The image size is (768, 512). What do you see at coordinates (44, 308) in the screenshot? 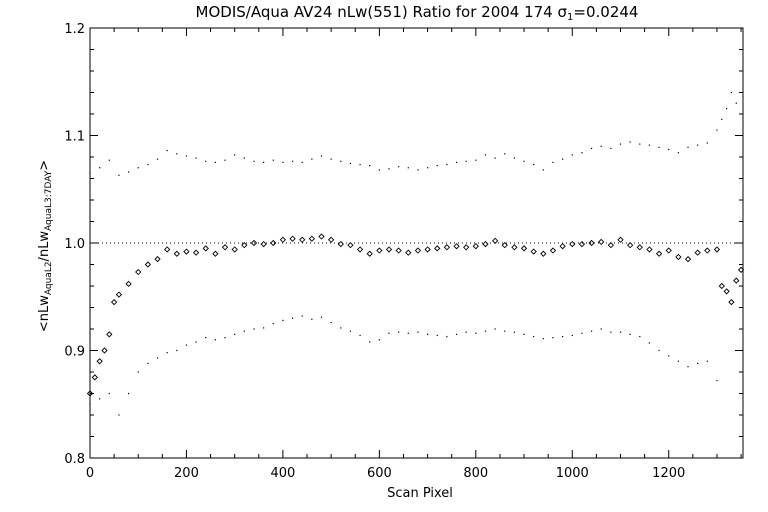
I see `y-label-num: nLw` at bounding box center [44, 308].